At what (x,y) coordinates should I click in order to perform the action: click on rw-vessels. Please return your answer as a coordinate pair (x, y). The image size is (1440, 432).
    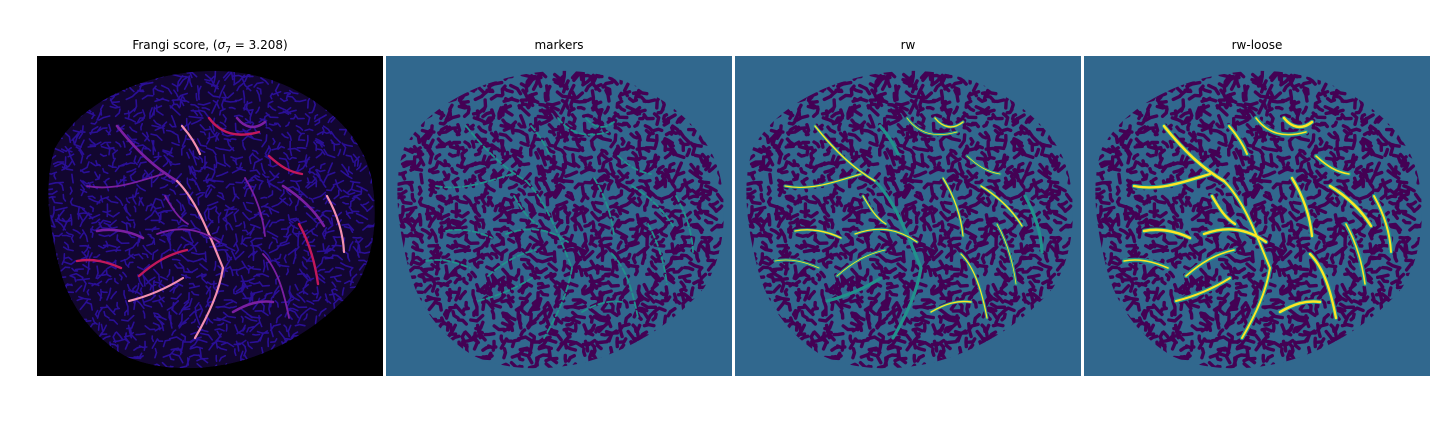
    Looking at the image, I should click on (898, 218).